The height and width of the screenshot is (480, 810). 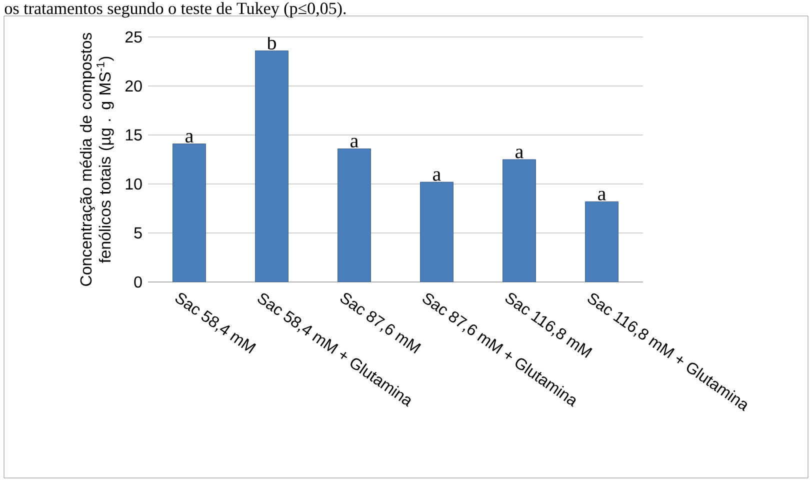 I want to click on y-tick-label: 15, so click(x=134, y=135).